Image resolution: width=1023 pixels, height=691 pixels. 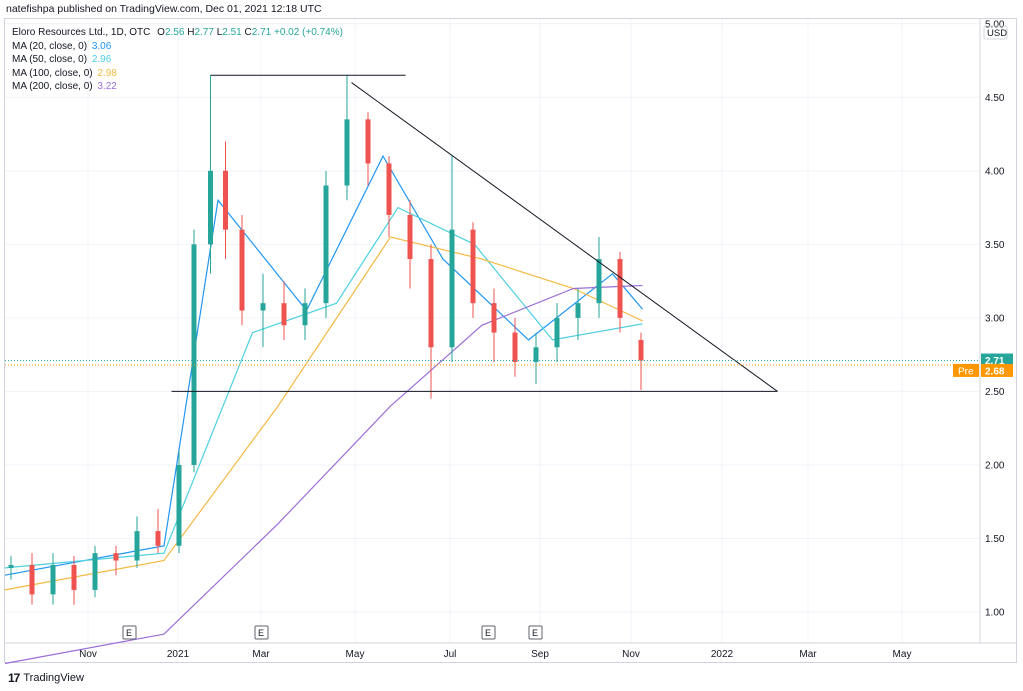 I want to click on last-price-tag, so click(x=997, y=360).